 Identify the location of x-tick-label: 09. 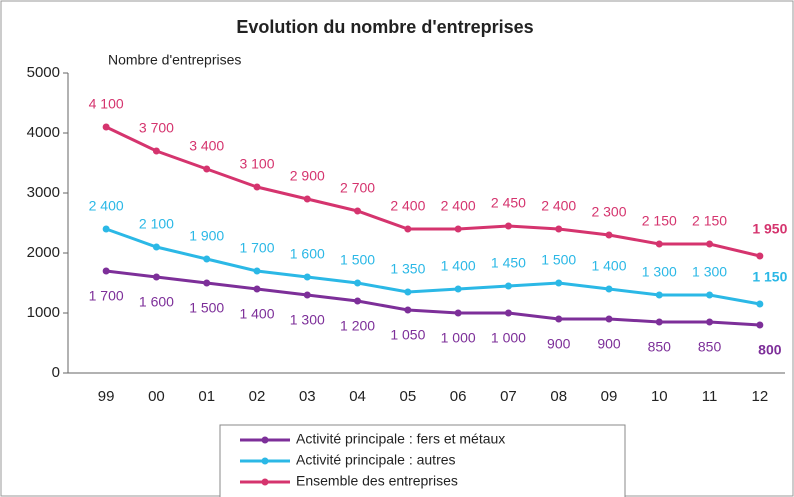
(609, 396).